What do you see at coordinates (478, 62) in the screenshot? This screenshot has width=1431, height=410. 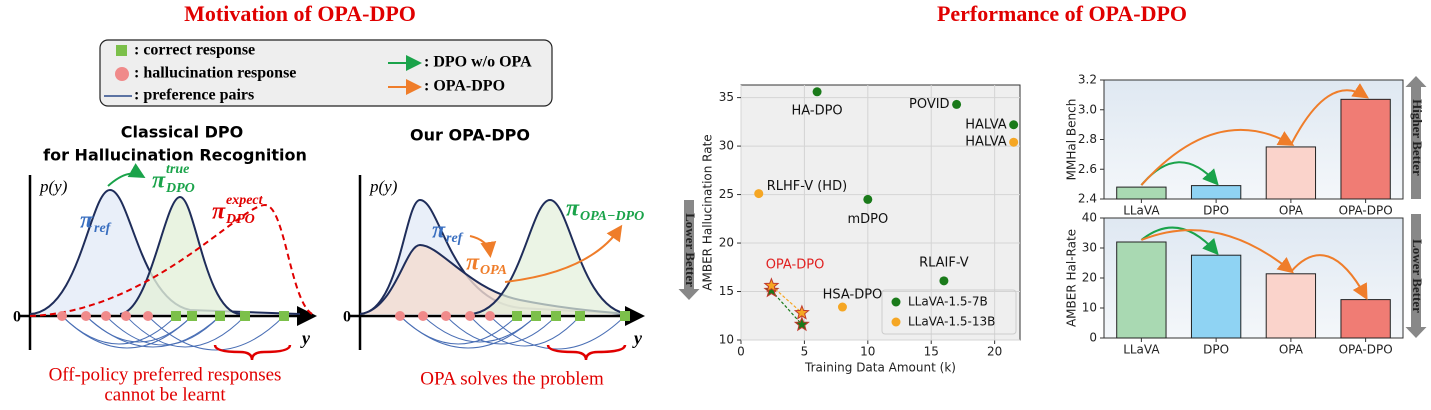 I see `legend-text: : DPO w/o OPA` at bounding box center [478, 62].